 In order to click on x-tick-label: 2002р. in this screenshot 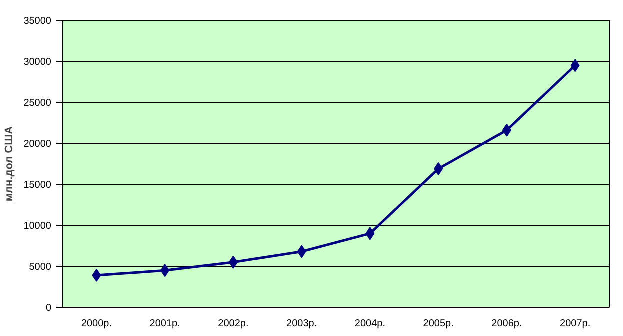, I will do `click(233, 324)`.